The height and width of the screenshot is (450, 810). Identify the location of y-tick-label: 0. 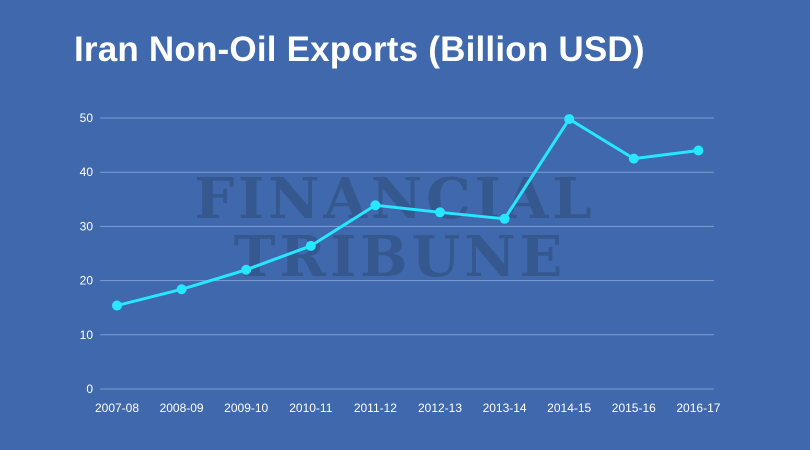
(89, 389).